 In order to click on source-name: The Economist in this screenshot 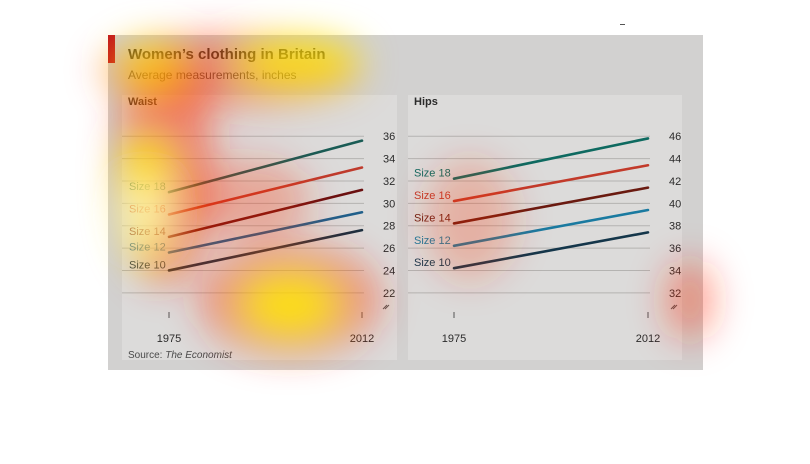, I will do `click(198, 355)`.